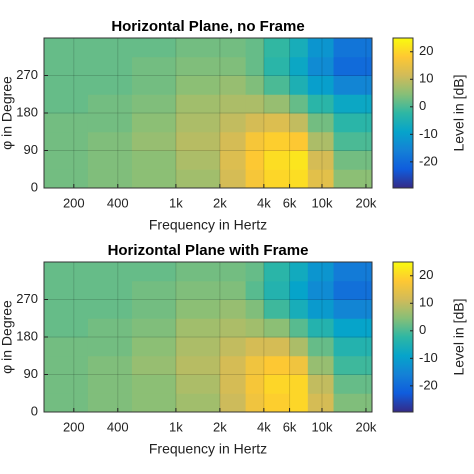 This screenshot has width=474, height=474. I want to click on chart-title: Horizontal Plane with Frame, so click(208, 250).